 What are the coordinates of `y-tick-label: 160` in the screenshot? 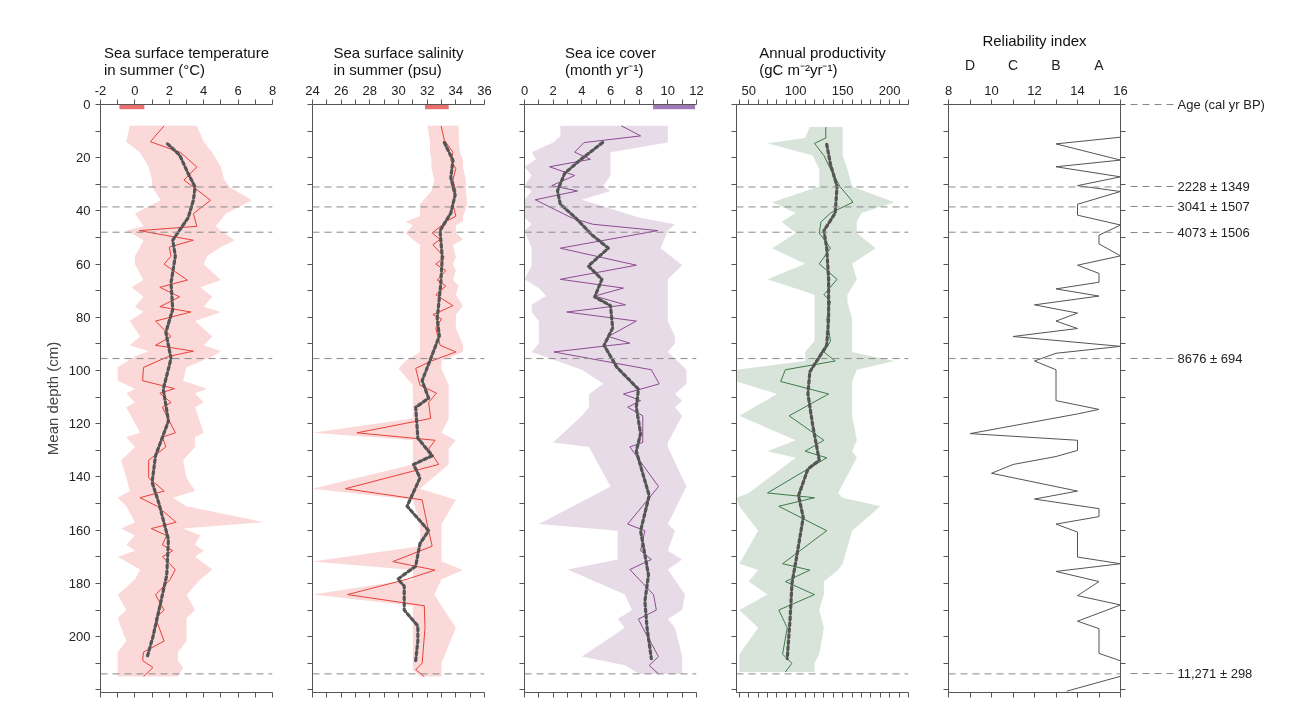 It's located at (79, 530).